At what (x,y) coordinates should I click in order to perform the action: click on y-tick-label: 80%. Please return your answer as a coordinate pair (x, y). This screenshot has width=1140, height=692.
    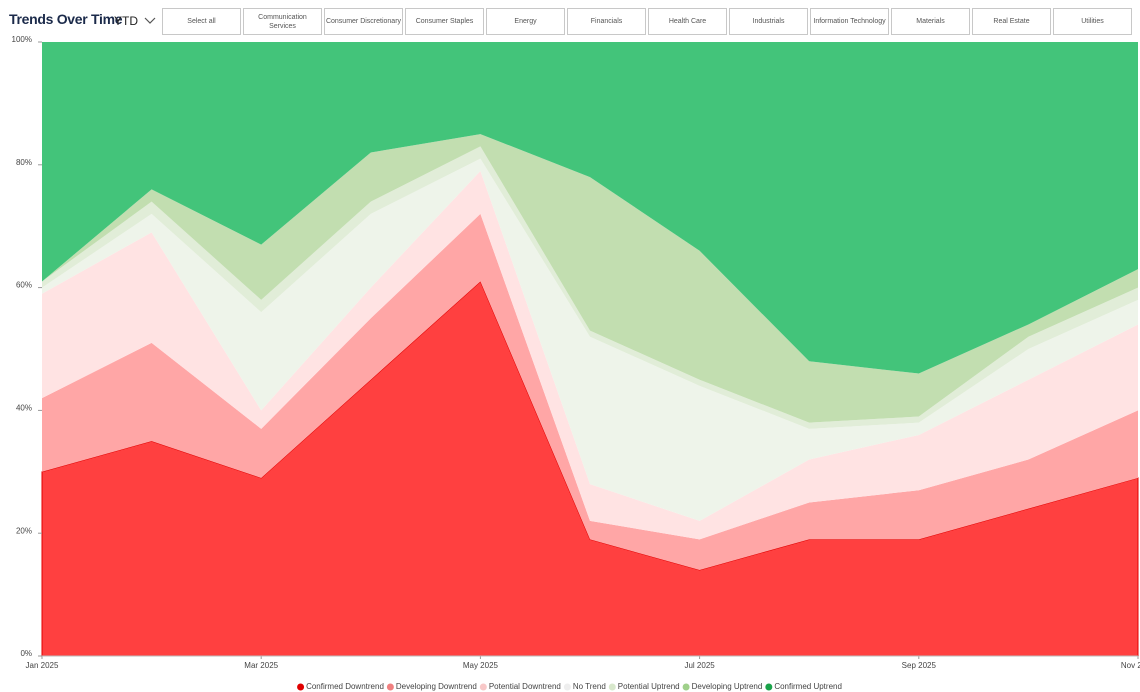
    Looking at the image, I should click on (24, 162).